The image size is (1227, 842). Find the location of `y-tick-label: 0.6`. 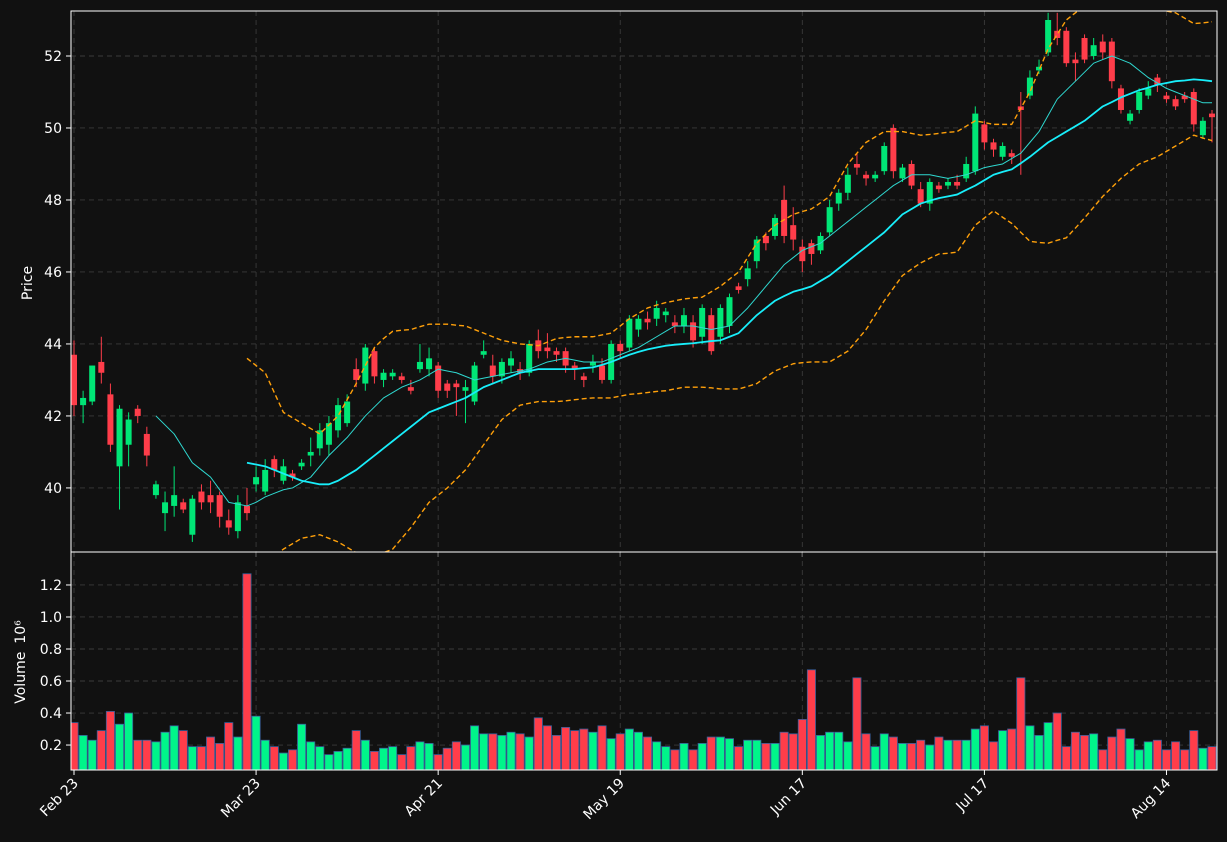

y-tick-label: 0.6 is located at coordinates (51, 682).